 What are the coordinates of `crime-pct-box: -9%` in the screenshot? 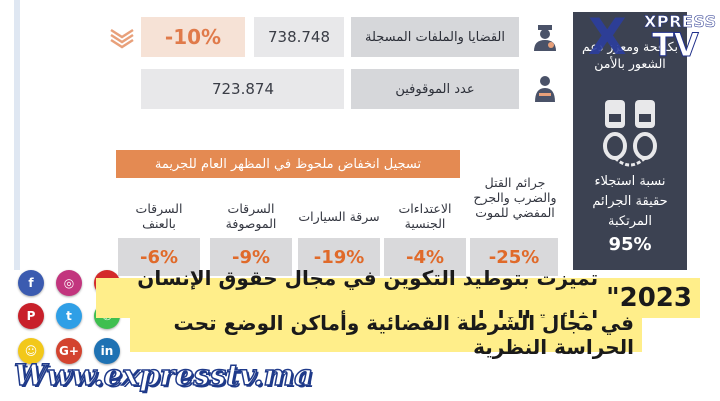 It's located at (251, 257).